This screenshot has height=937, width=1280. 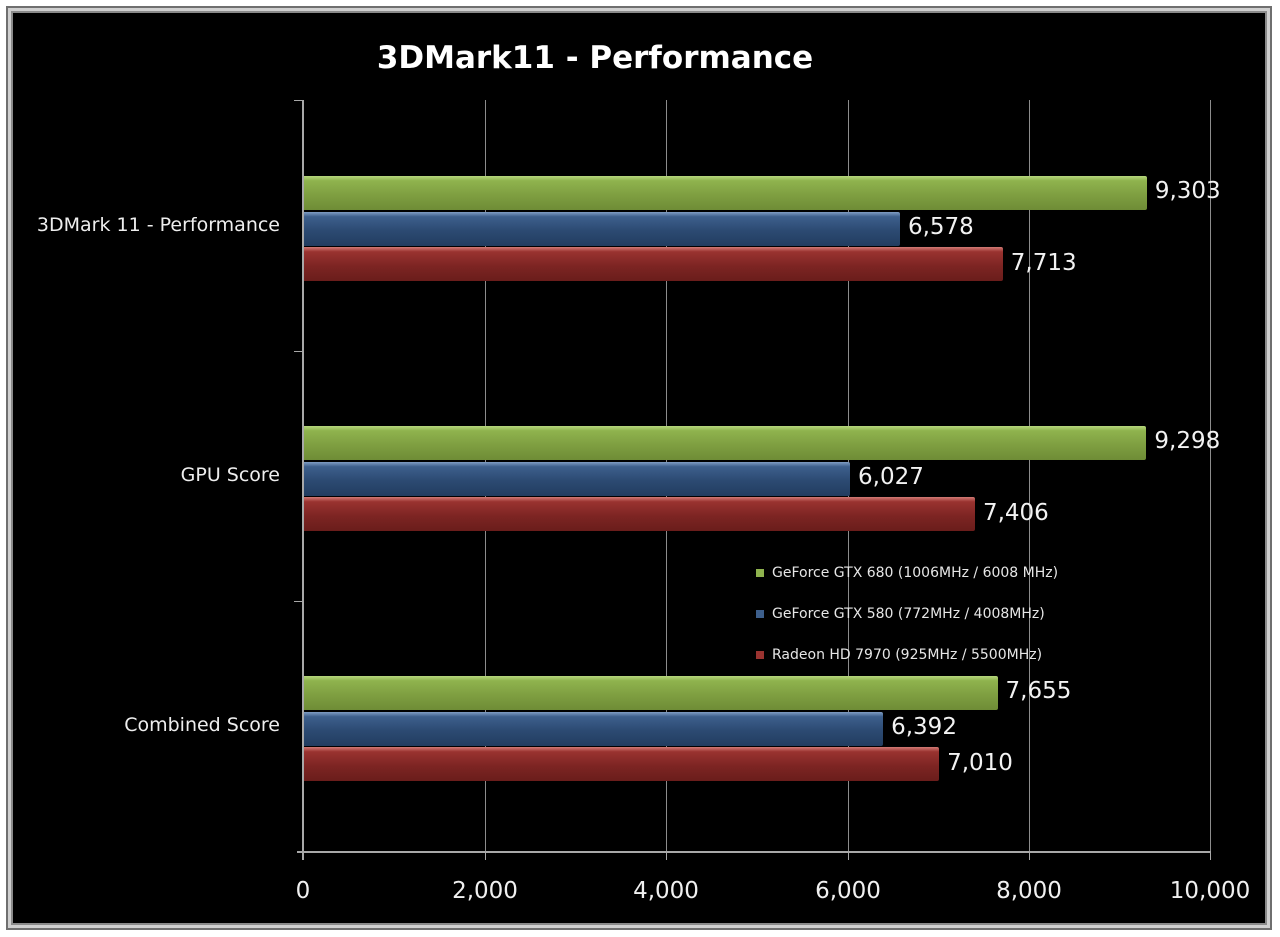 What do you see at coordinates (622, 764) in the screenshot?
I see `bar-hd7970-combined` at bounding box center [622, 764].